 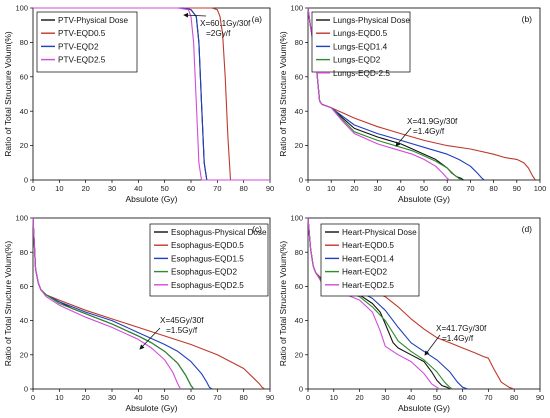 What do you see at coordinates (368, 285) in the screenshot?
I see `legend-label: Heart-EQD2.5` at bounding box center [368, 285].